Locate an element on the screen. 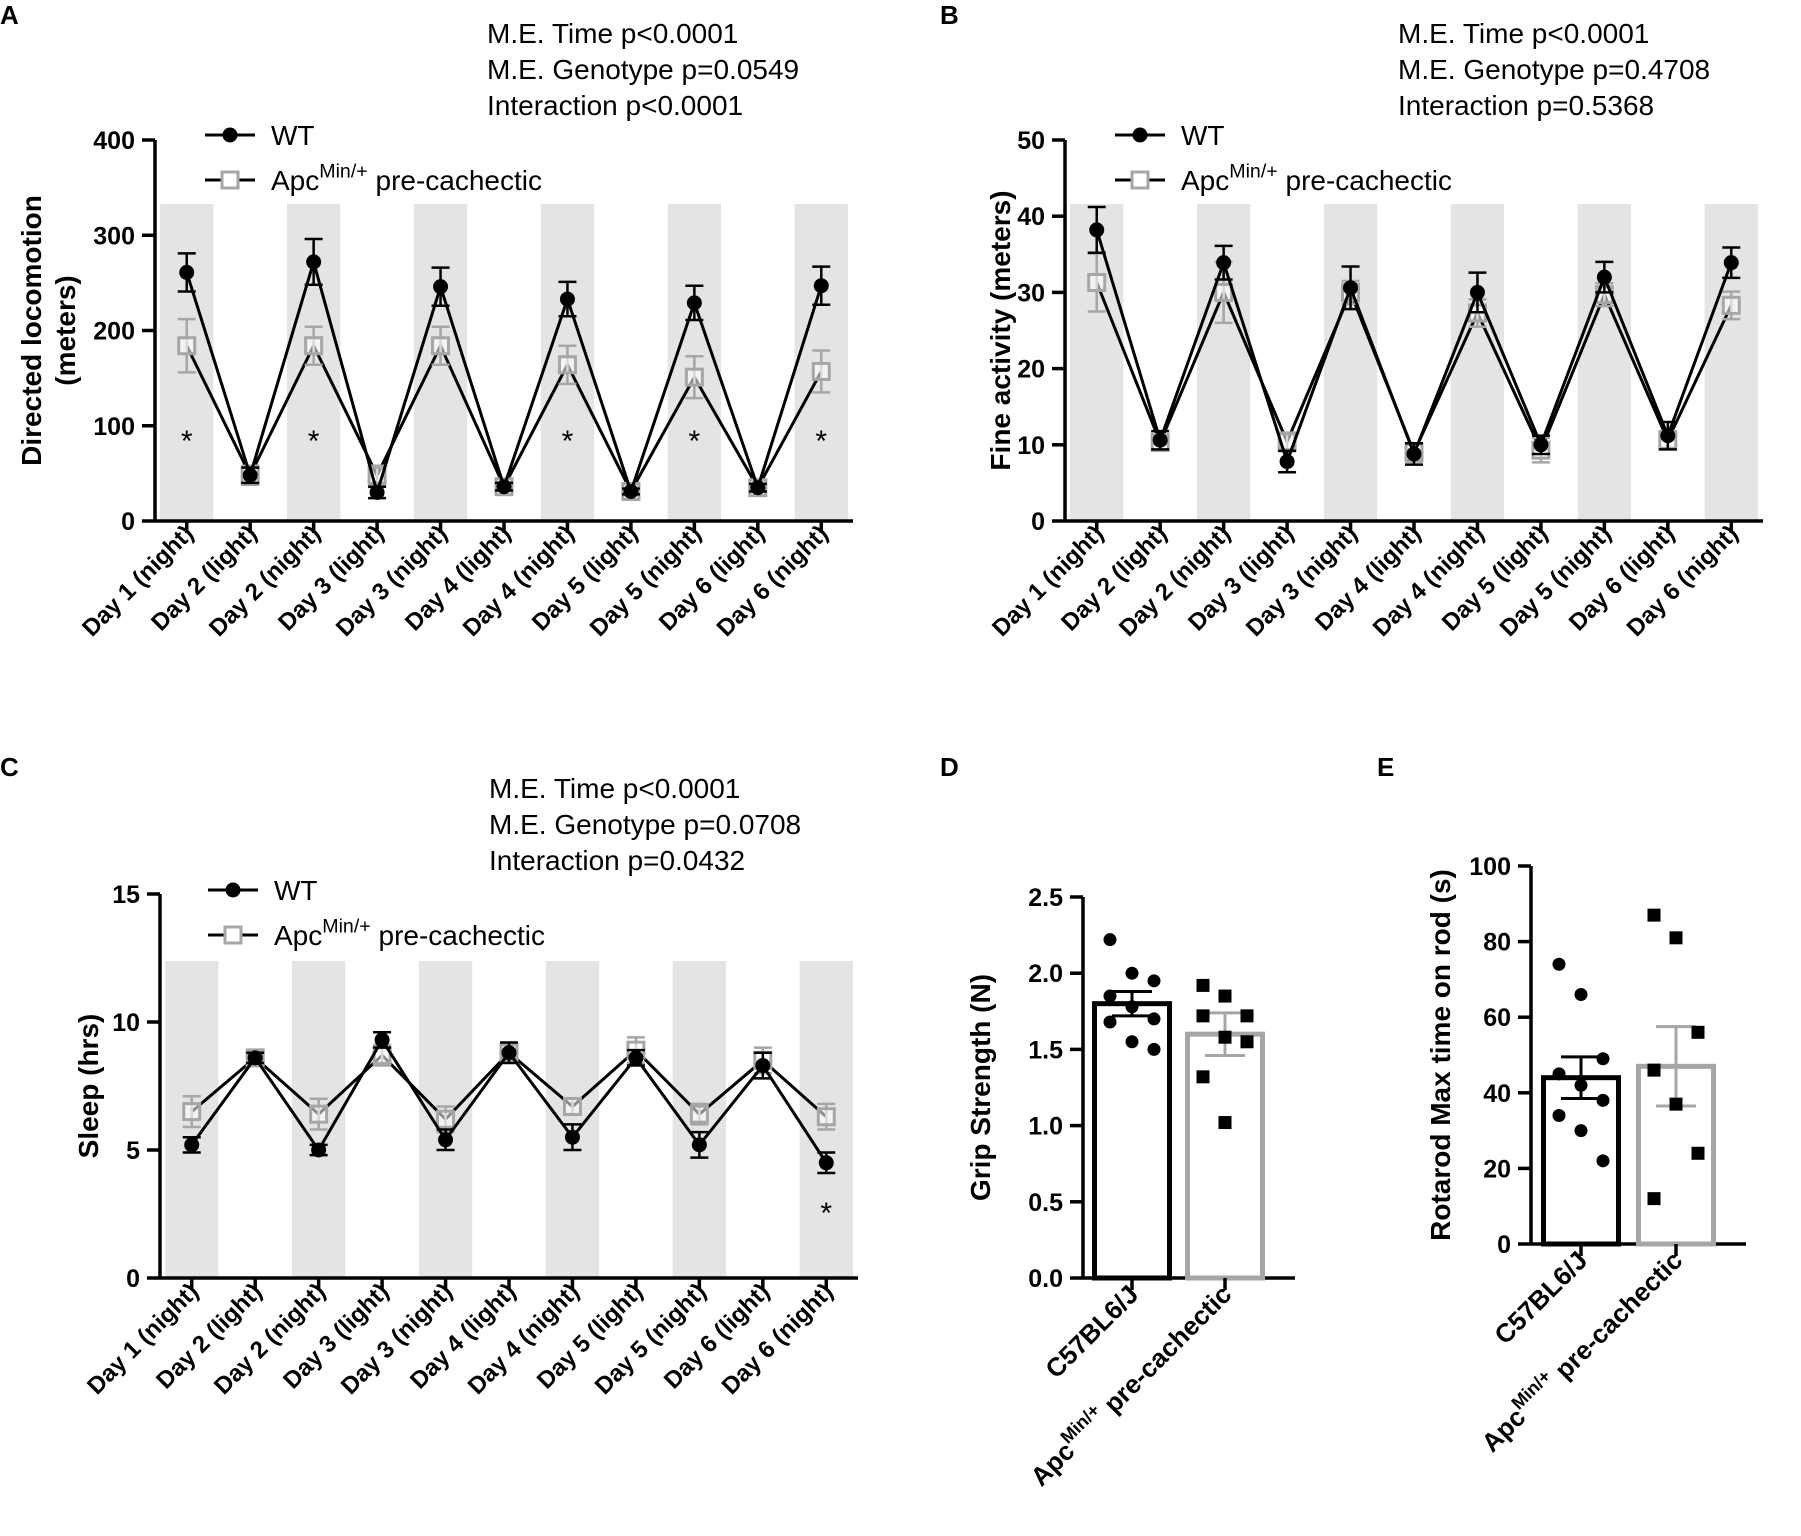  y-tick-label: 80 is located at coordinates (1497, 943).